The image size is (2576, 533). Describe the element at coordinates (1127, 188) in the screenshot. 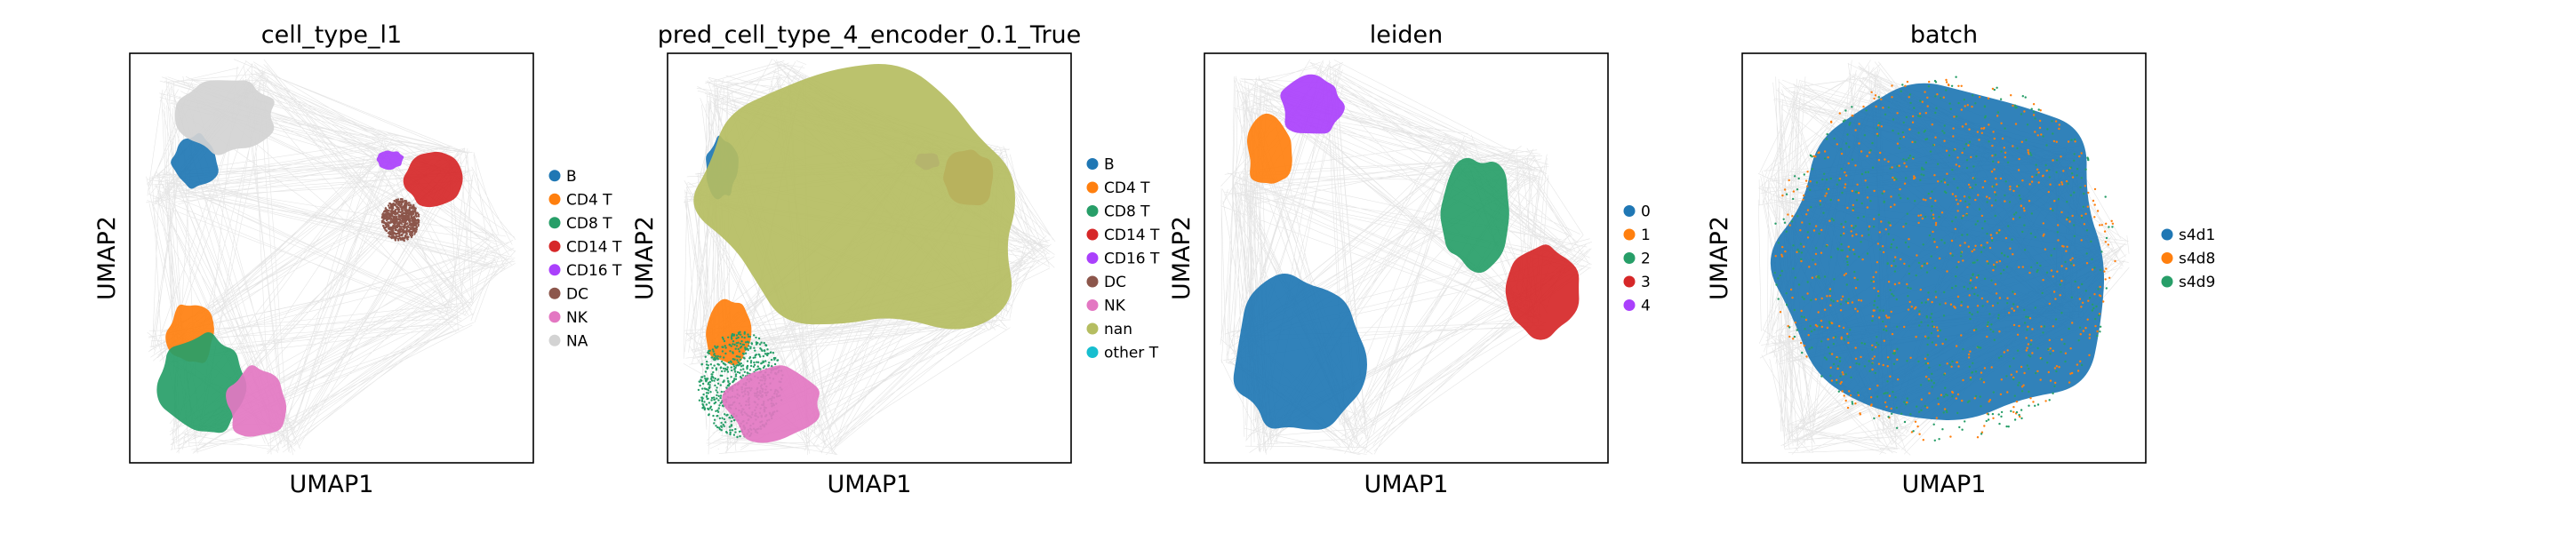

I see `legend-label: CD4 T` at that location.